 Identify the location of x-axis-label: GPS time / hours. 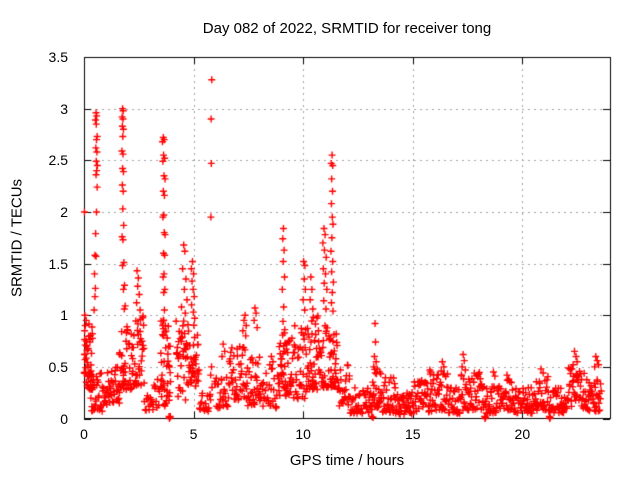
(347, 460).